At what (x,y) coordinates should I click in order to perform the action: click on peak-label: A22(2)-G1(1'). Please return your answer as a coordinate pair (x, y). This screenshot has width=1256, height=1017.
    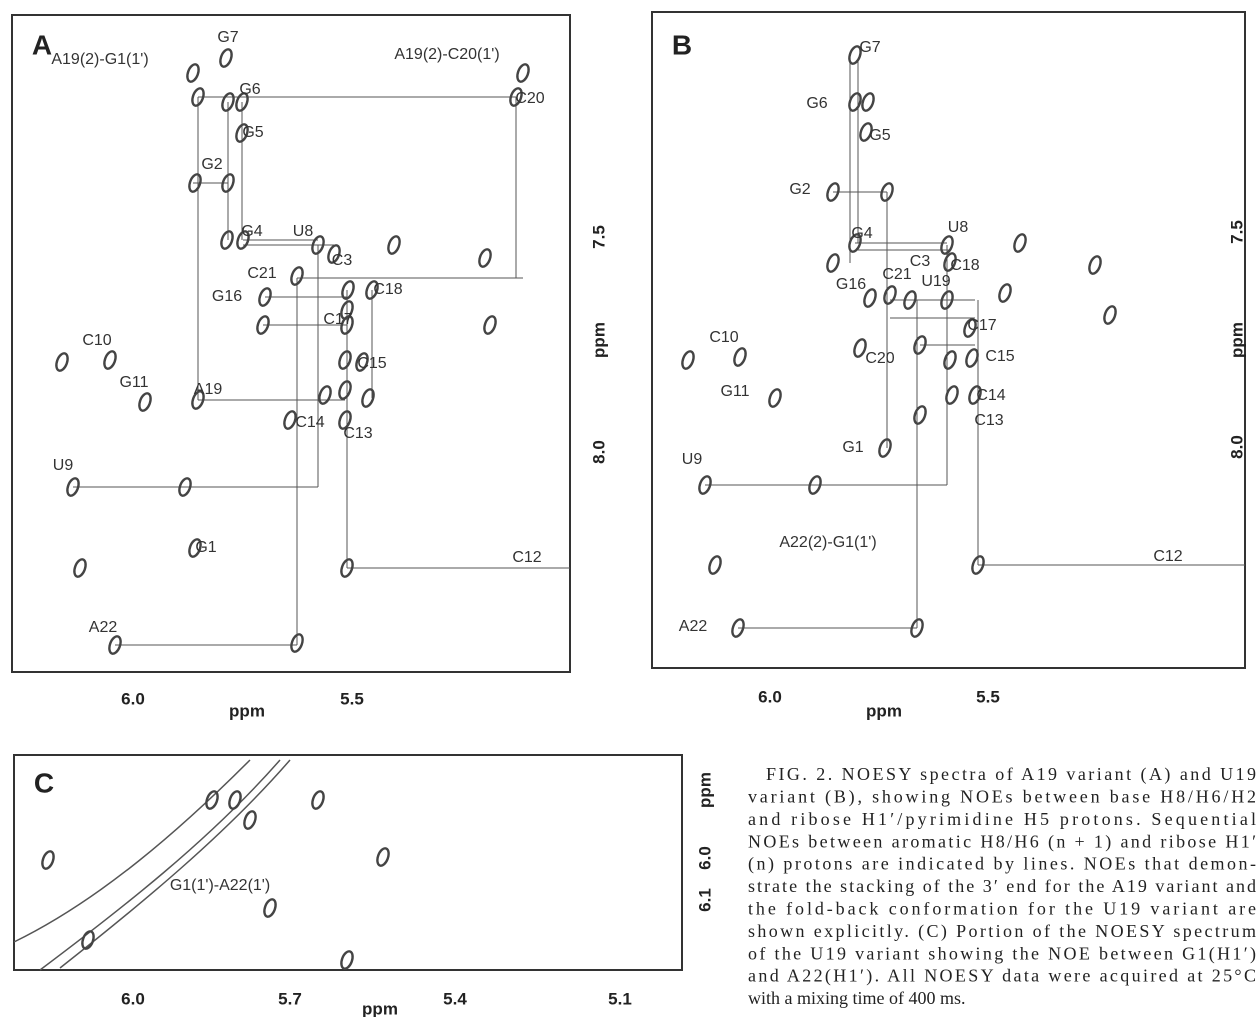
    Looking at the image, I should click on (827, 542).